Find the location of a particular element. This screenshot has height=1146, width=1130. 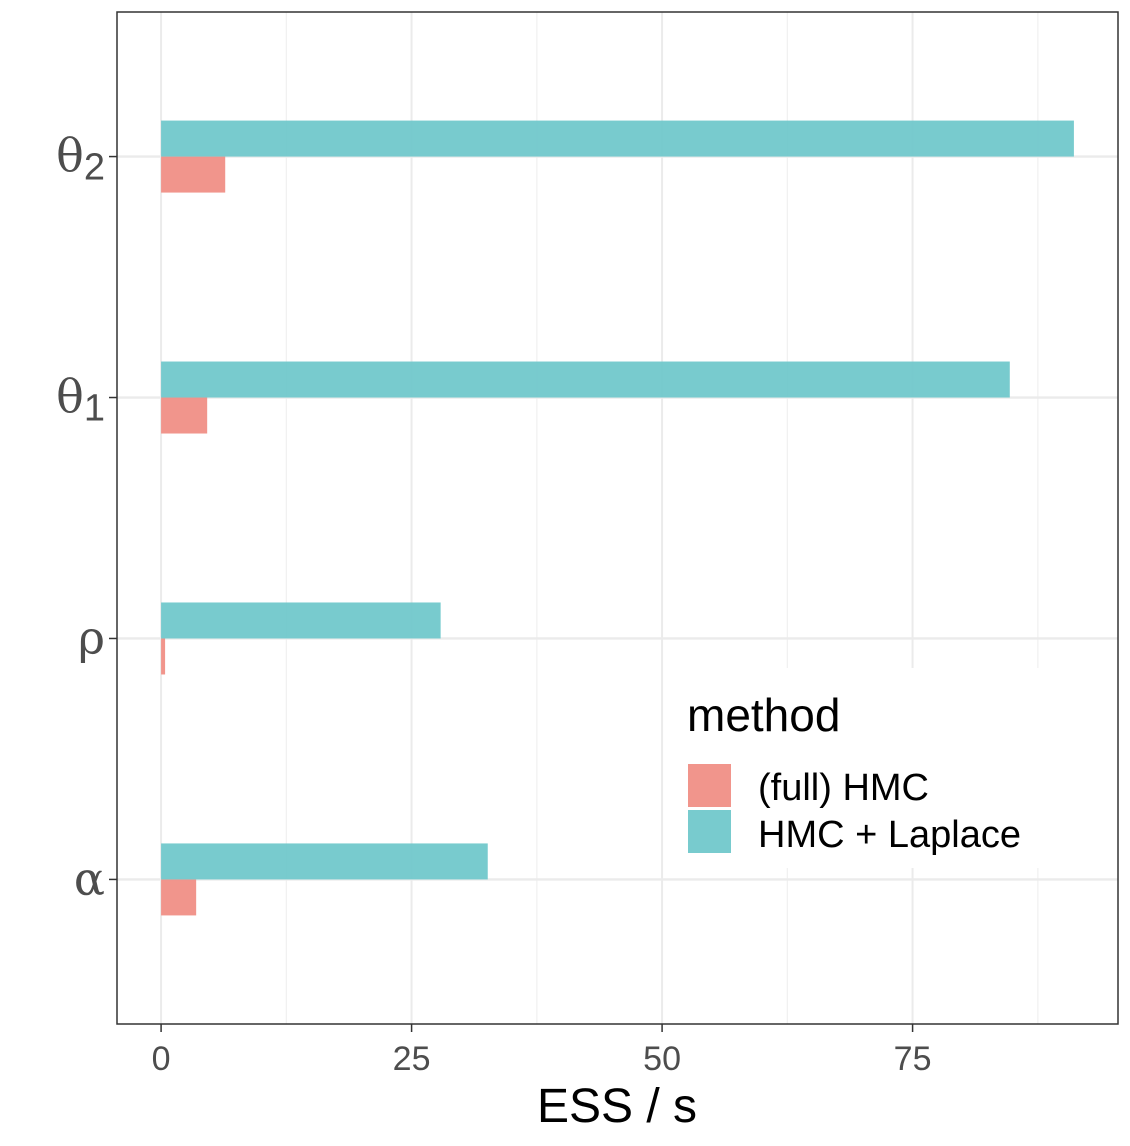

y-tick-label: ρ is located at coordinates (91, 637).